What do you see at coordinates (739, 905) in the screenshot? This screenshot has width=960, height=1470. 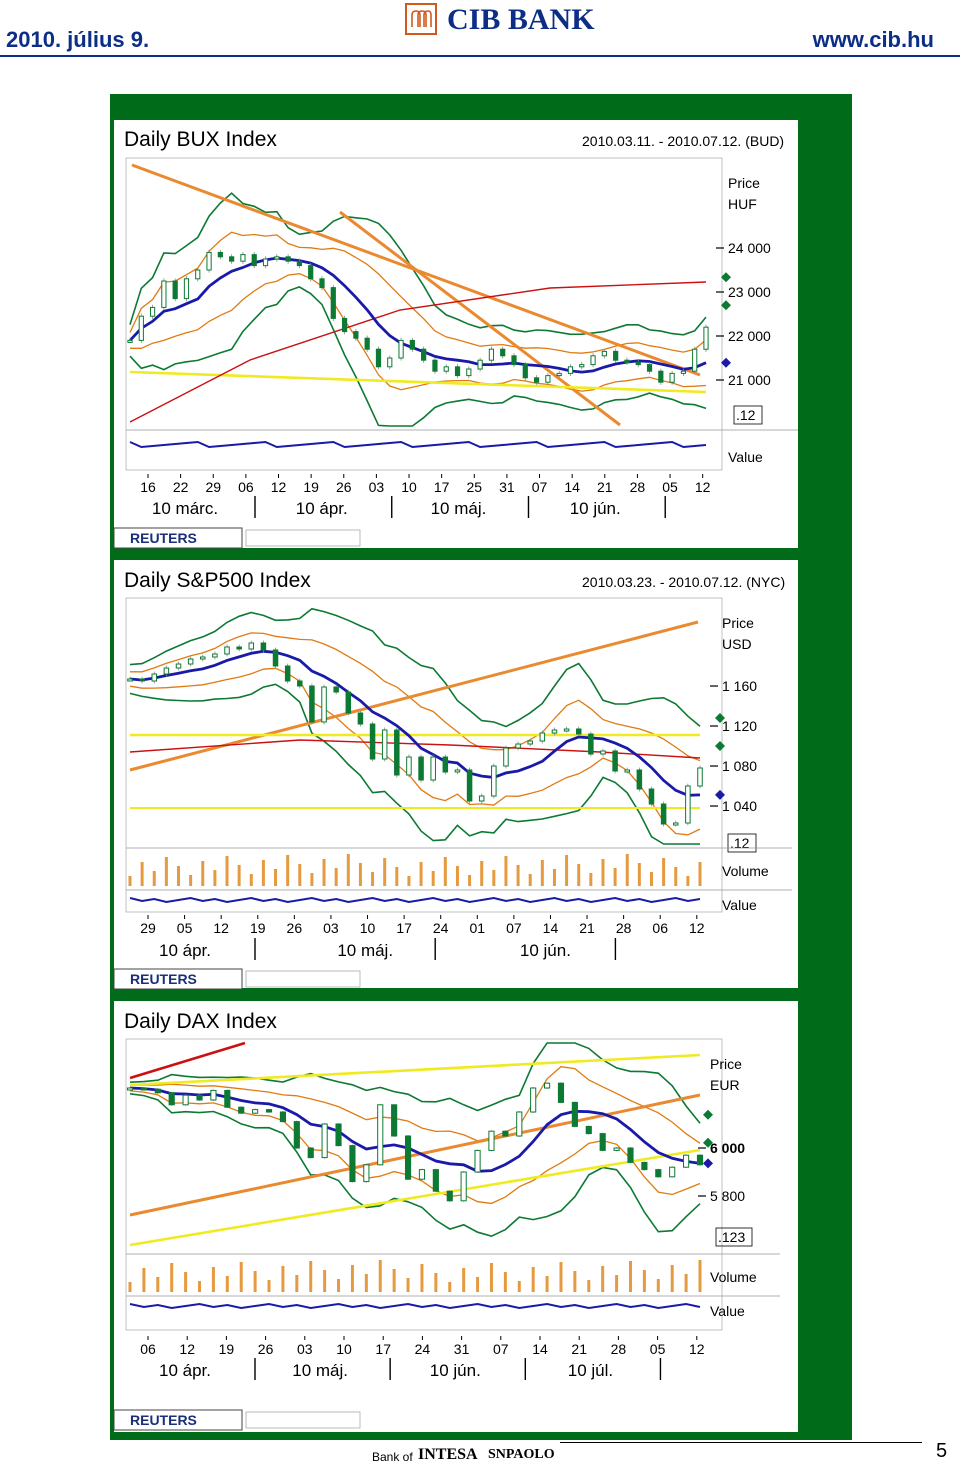 I see `chart2-value-label: Value` at bounding box center [739, 905].